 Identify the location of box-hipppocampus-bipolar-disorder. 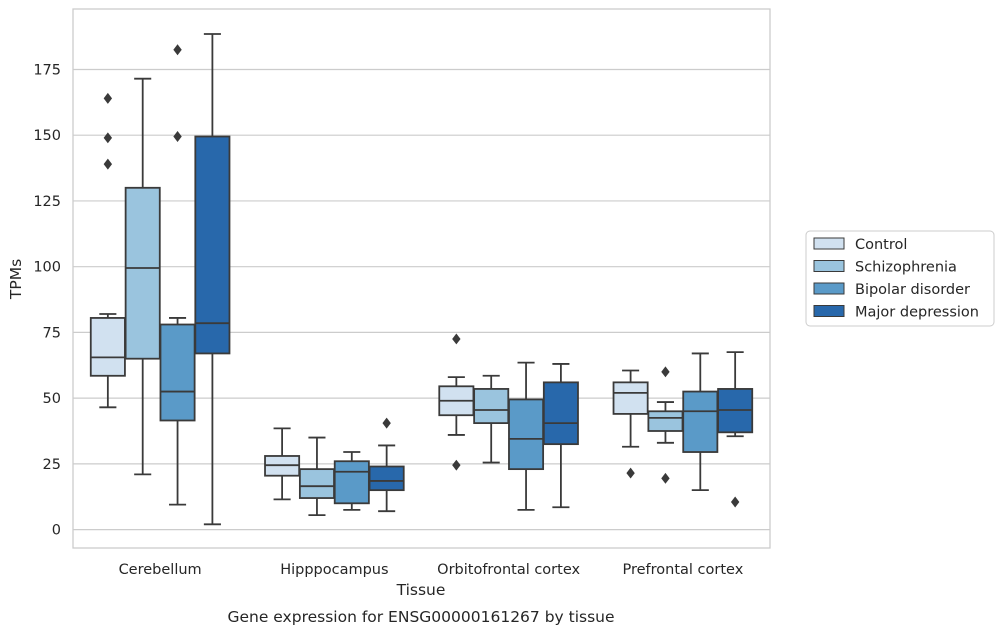
(351, 481).